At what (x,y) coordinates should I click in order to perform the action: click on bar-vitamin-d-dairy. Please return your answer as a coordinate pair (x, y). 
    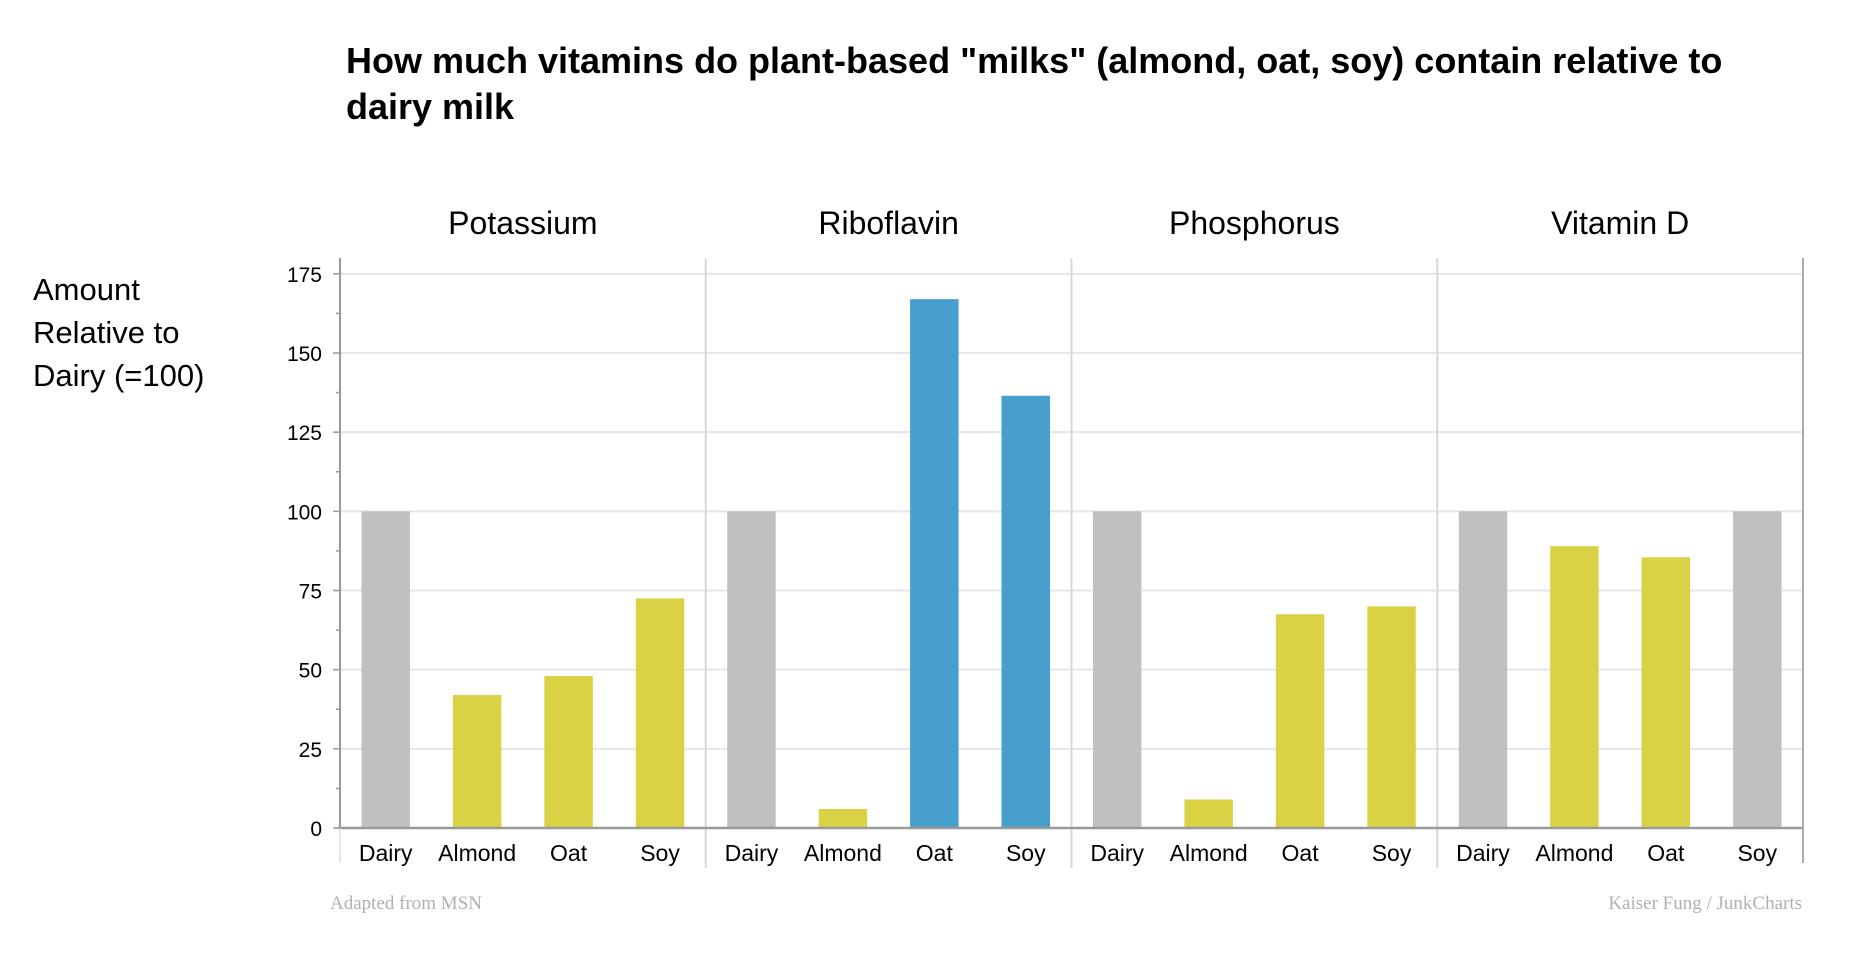
    Looking at the image, I should click on (1483, 669).